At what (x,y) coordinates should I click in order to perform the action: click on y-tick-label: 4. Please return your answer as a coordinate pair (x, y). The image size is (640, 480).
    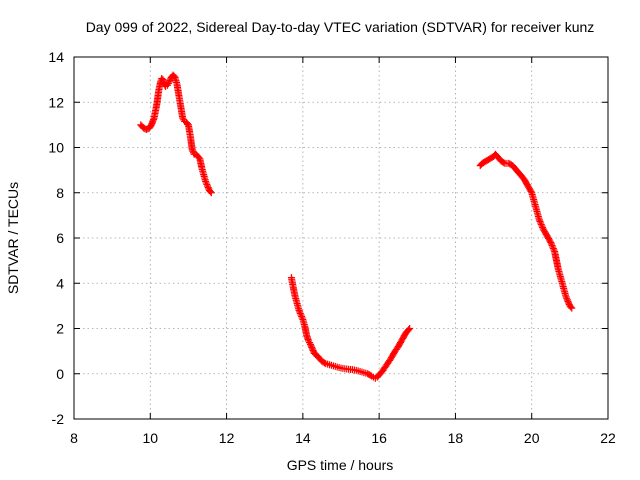
    Looking at the image, I should click on (60, 283).